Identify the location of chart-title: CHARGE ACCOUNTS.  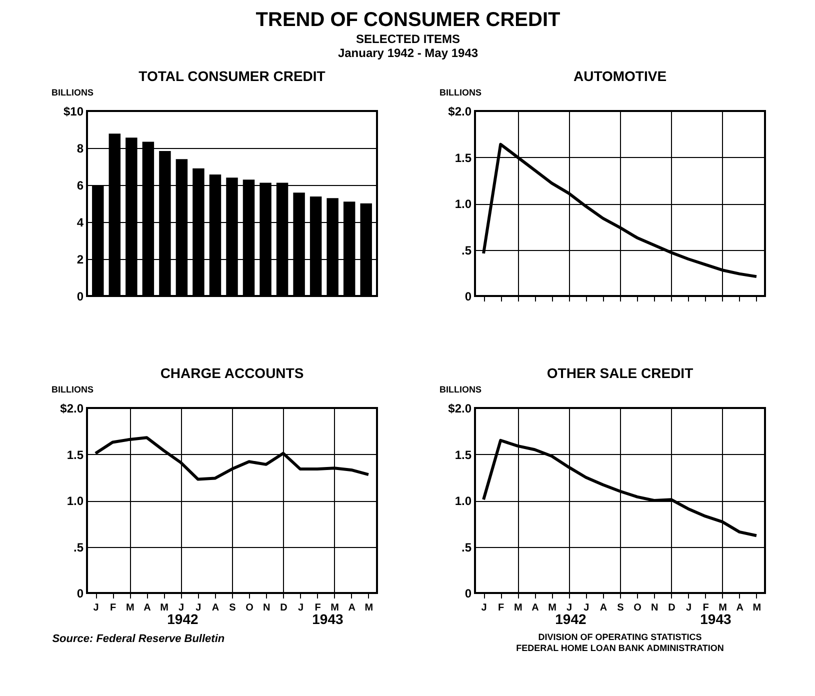
(232, 373).